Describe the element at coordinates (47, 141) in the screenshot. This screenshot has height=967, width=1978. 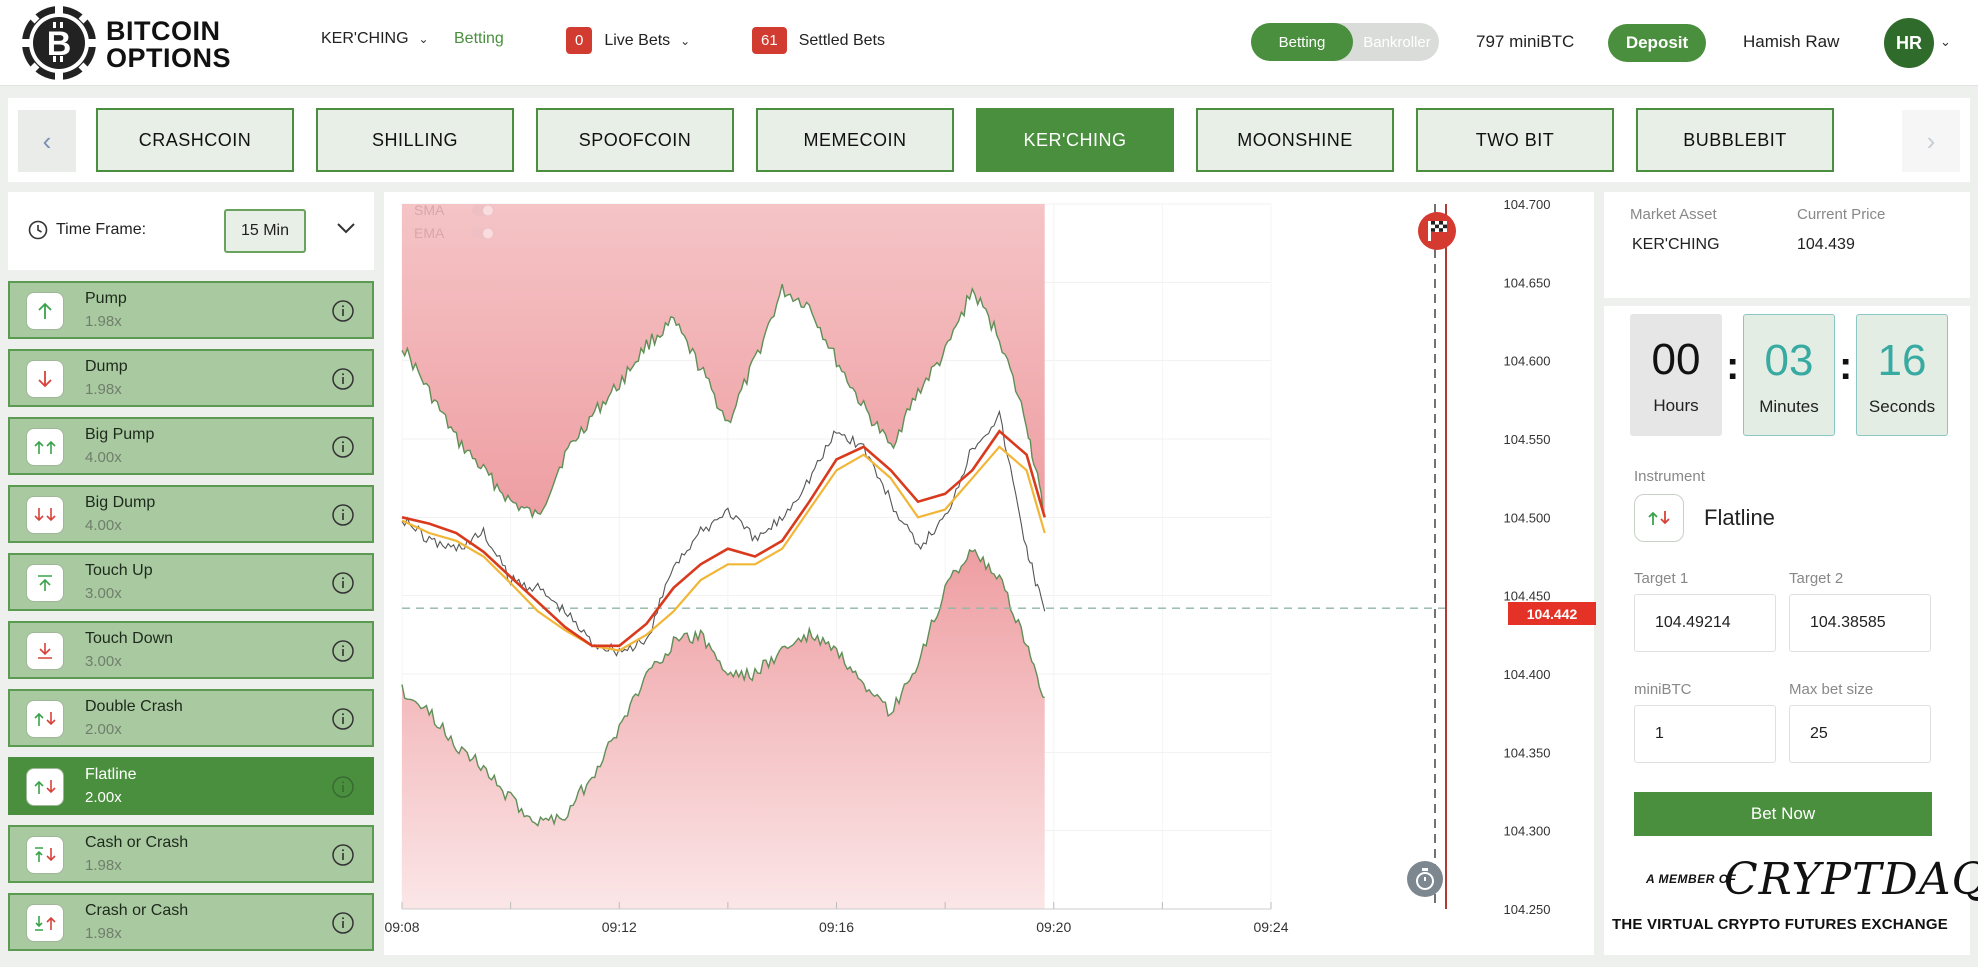
I see `tabs-prev-arrow: ‹` at that location.